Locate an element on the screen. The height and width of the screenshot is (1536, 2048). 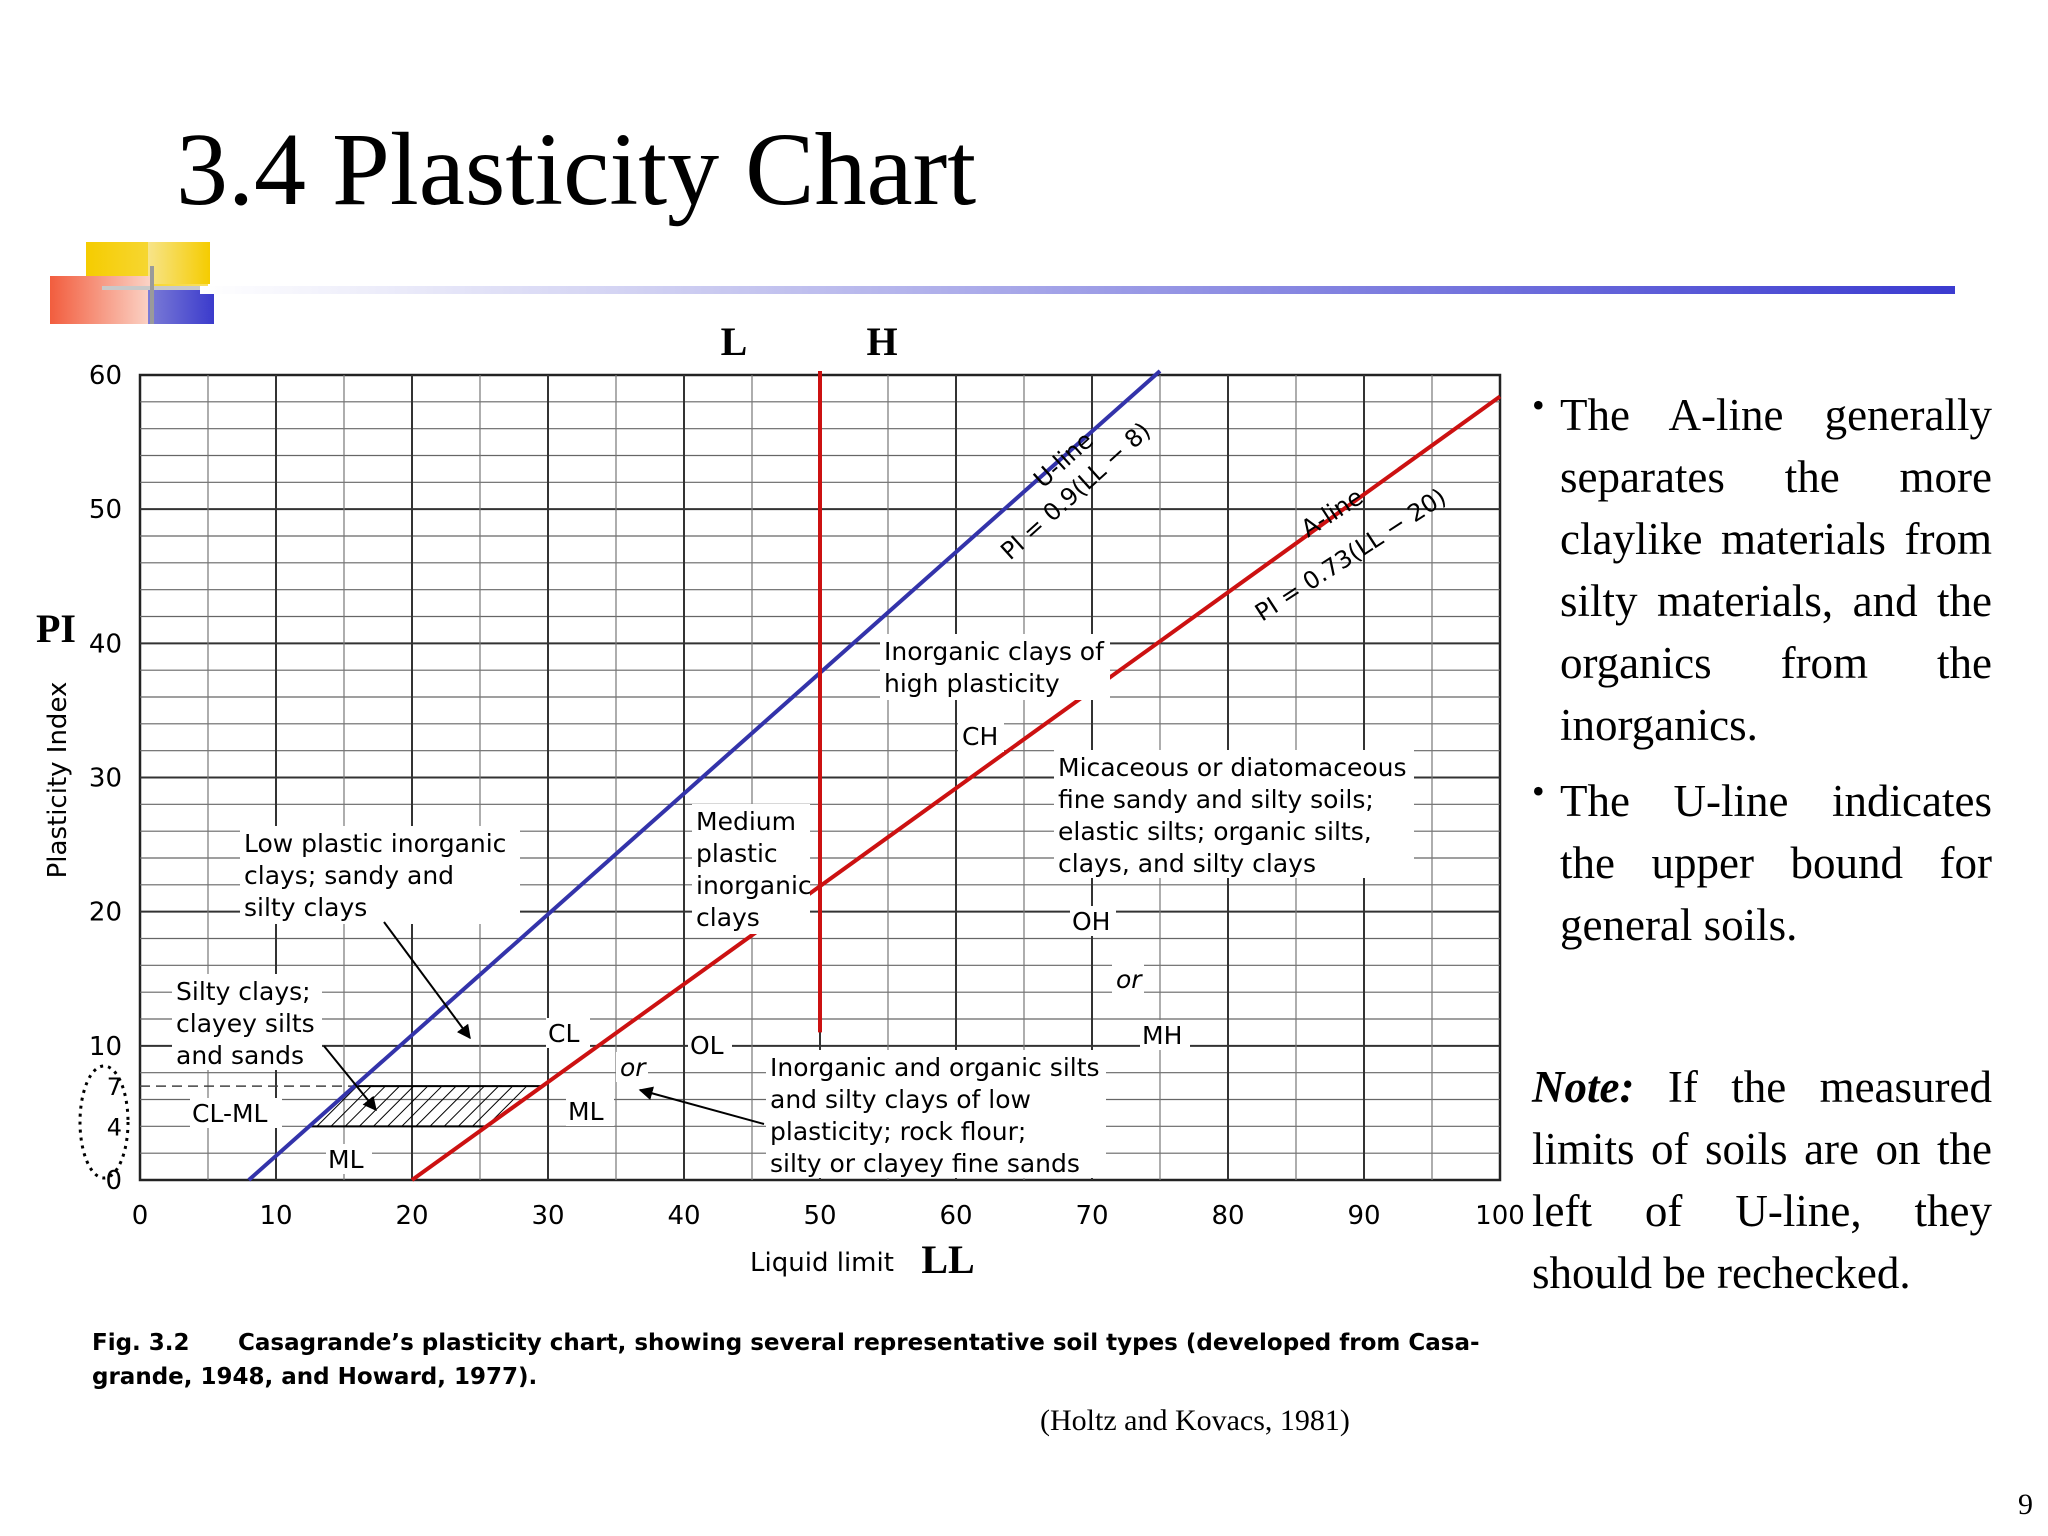
decor-blue-square is located at coordinates (181, 307).